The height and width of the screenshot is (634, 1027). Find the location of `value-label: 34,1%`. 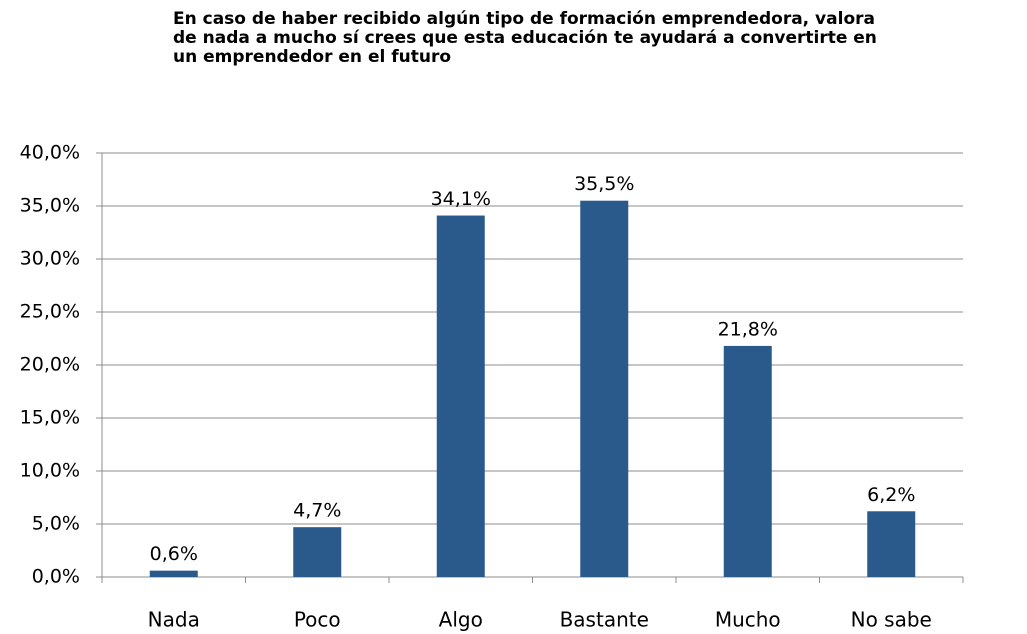

value-label: 34,1% is located at coordinates (461, 199).